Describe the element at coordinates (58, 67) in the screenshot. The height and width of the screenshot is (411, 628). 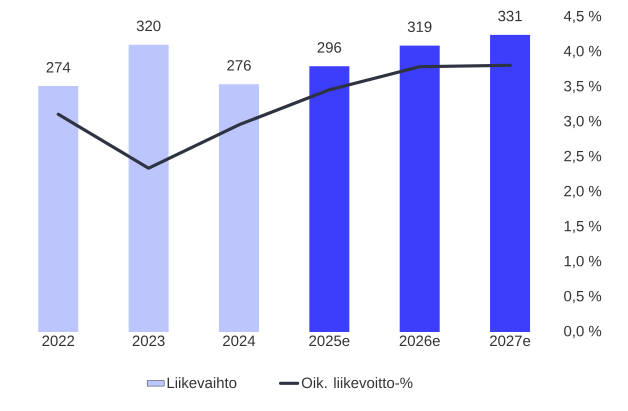
I see `data-label: 274` at that location.